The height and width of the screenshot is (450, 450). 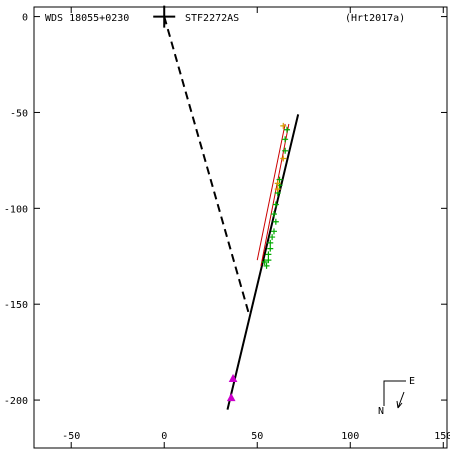 I want to click on compass-north-label: N, so click(x=381, y=411).